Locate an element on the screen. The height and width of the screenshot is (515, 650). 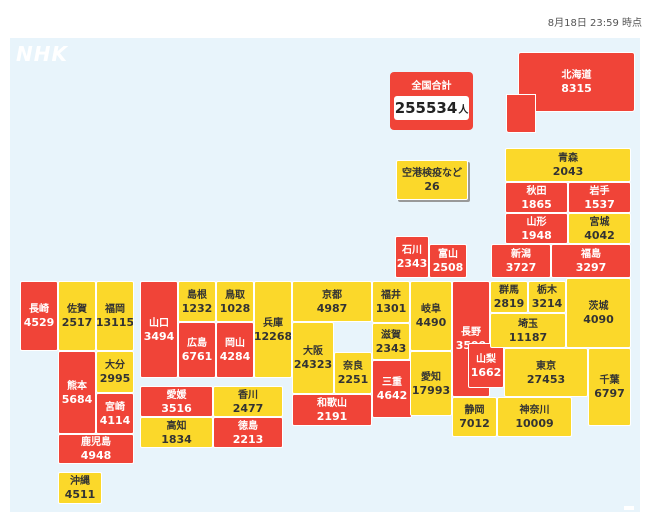
pref-saga-count: 2517 is located at coordinates (77, 322).